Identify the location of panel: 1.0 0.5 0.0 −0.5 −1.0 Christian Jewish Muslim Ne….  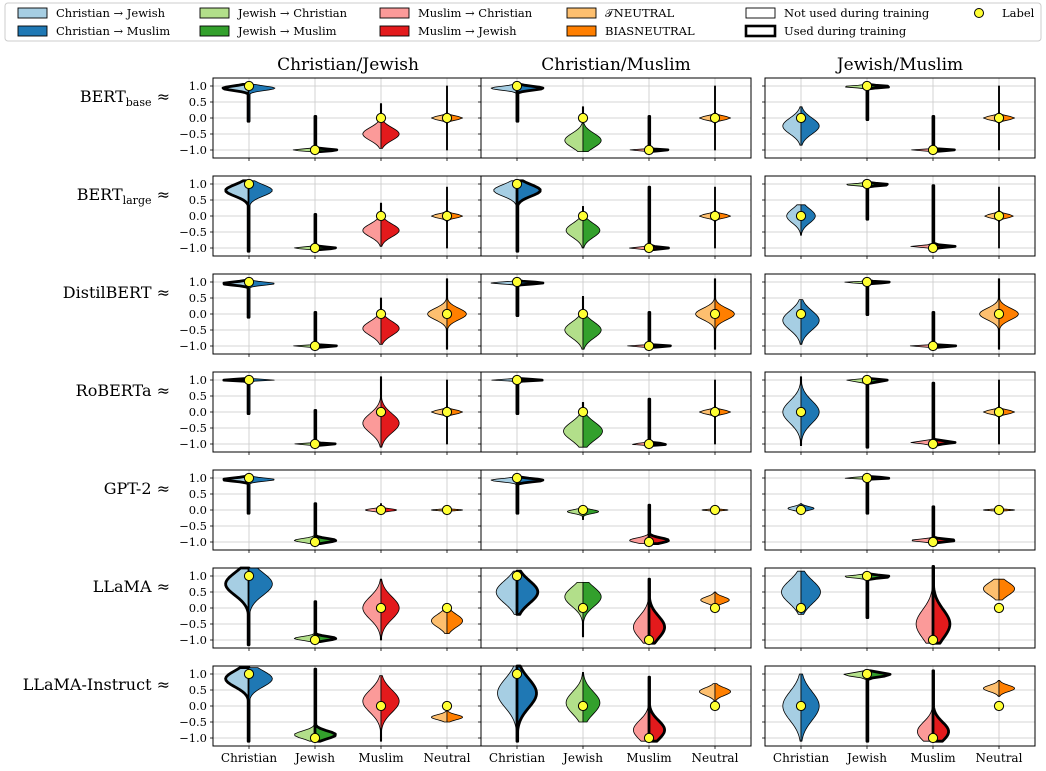
(331, 715).